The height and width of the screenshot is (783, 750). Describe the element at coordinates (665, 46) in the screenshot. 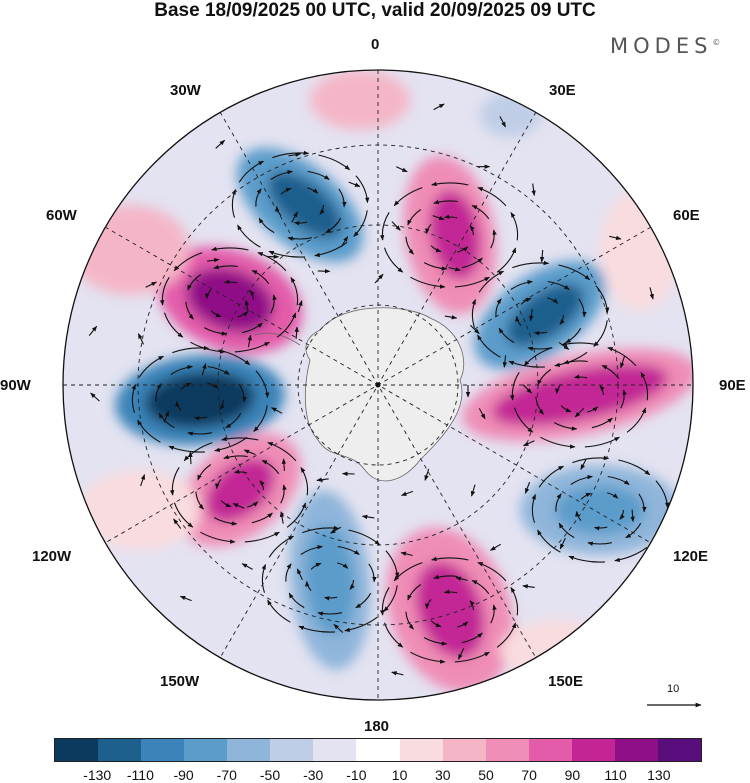

I see `brand-logo: MODES©` at that location.